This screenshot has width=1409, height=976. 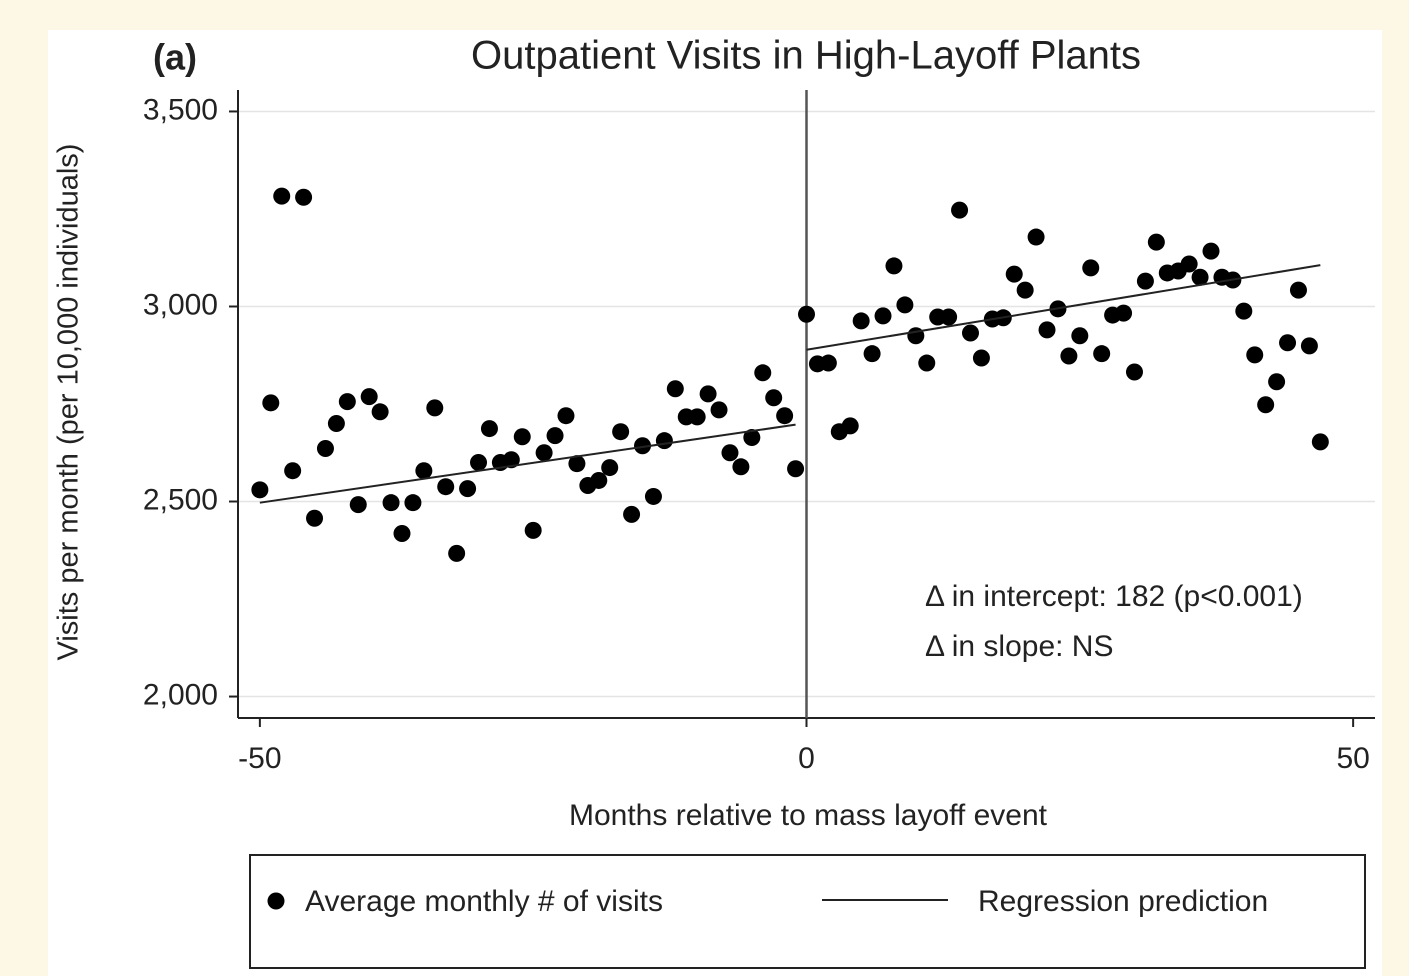 I want to click on legend-label: Average monthly # of visits, so click(x=484, y=901).